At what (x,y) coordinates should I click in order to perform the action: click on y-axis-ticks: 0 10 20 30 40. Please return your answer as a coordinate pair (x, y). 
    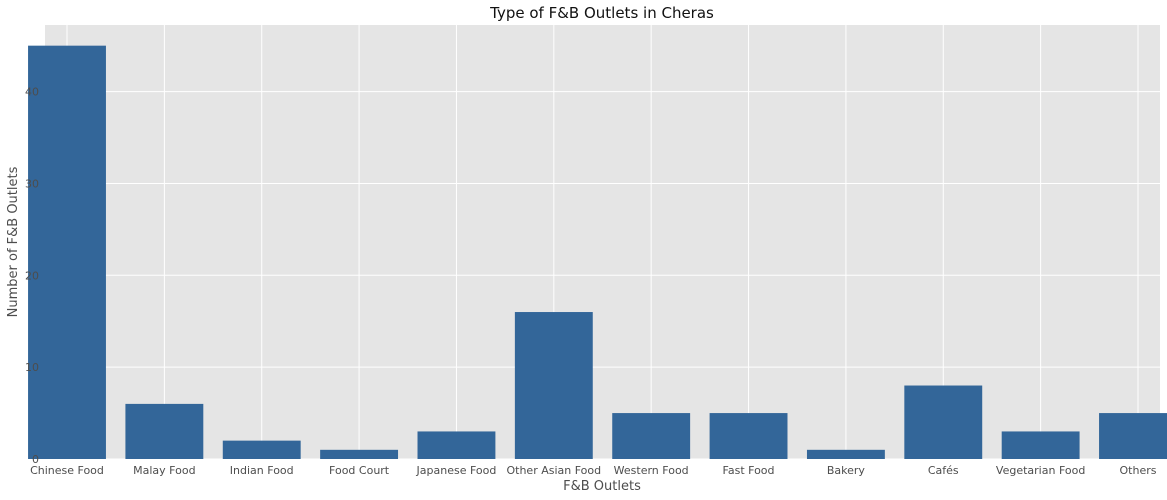
    Looking at the image, I should click on (32, 276).